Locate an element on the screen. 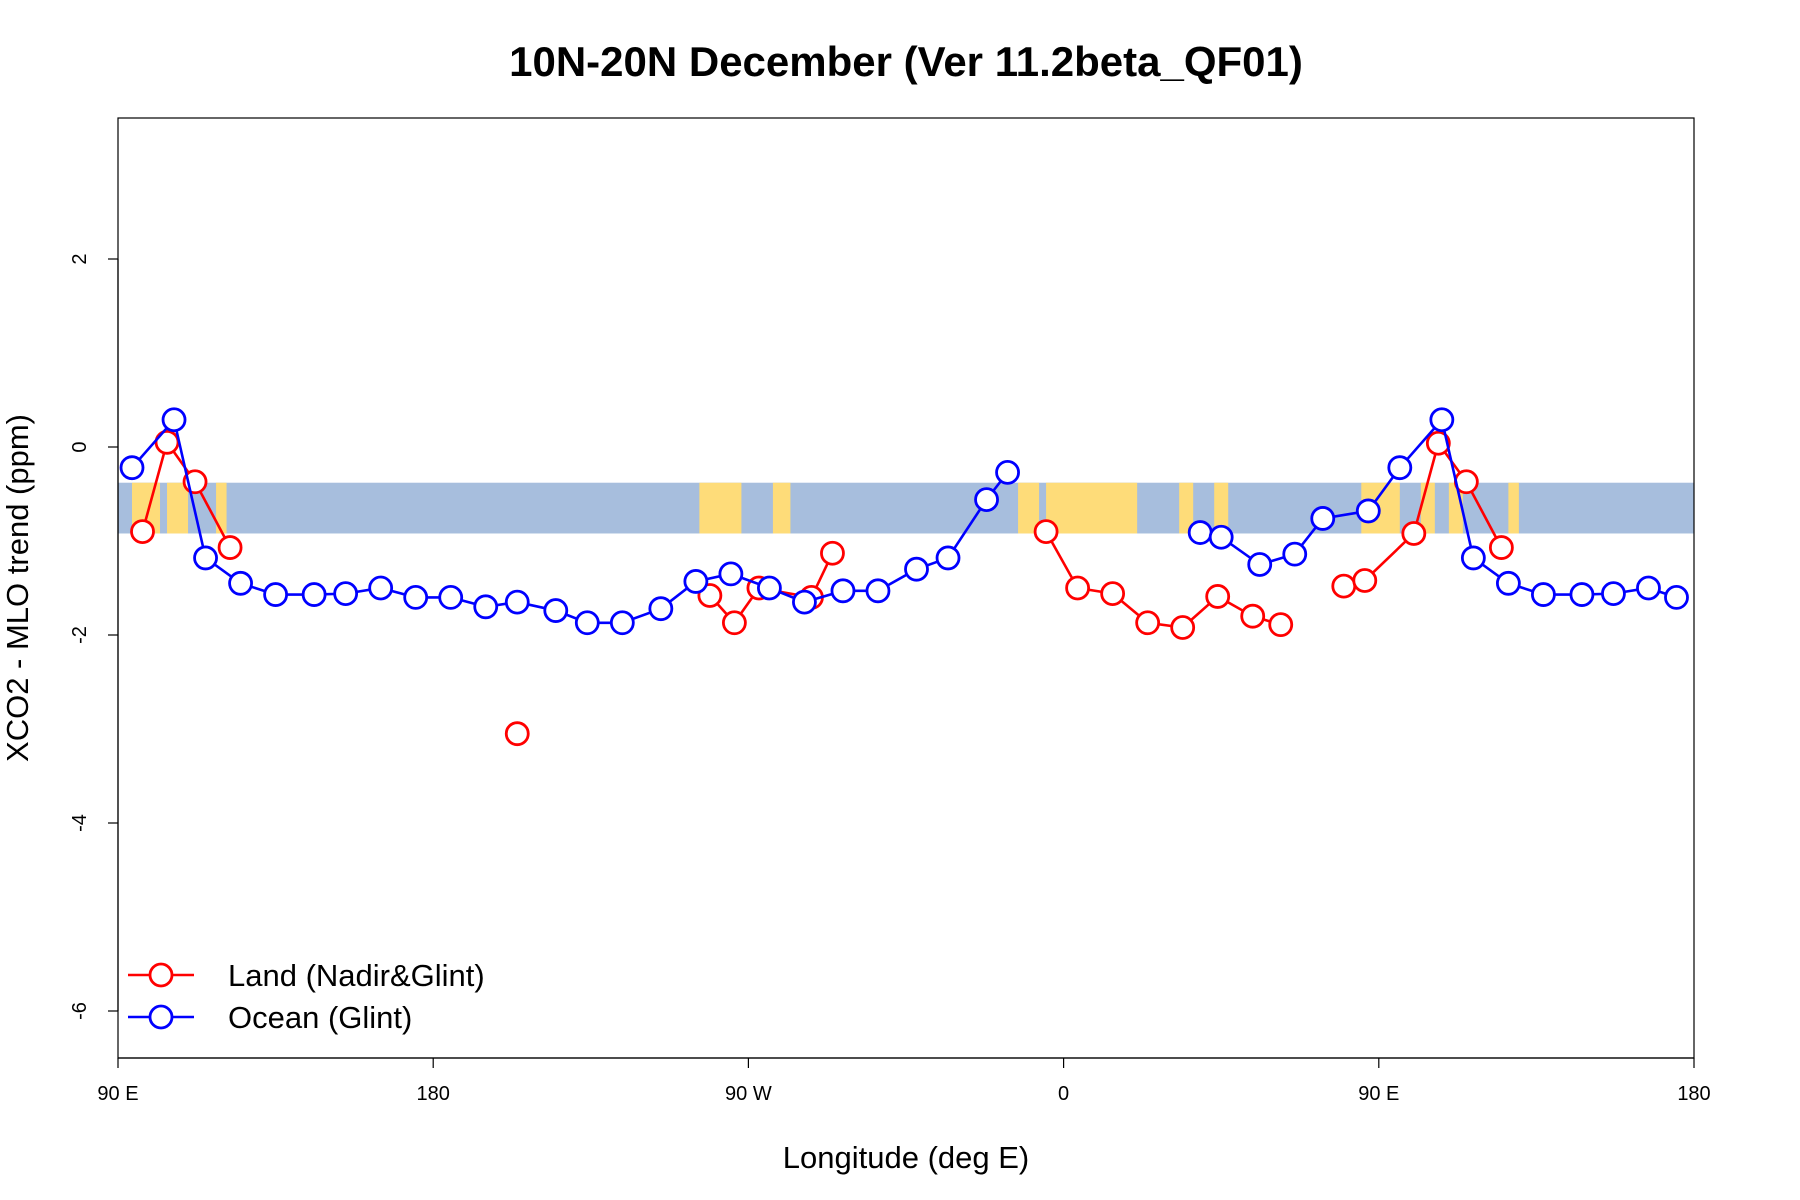  legend-label: Ocean (Glint) is located at coordinates (320, 1017).